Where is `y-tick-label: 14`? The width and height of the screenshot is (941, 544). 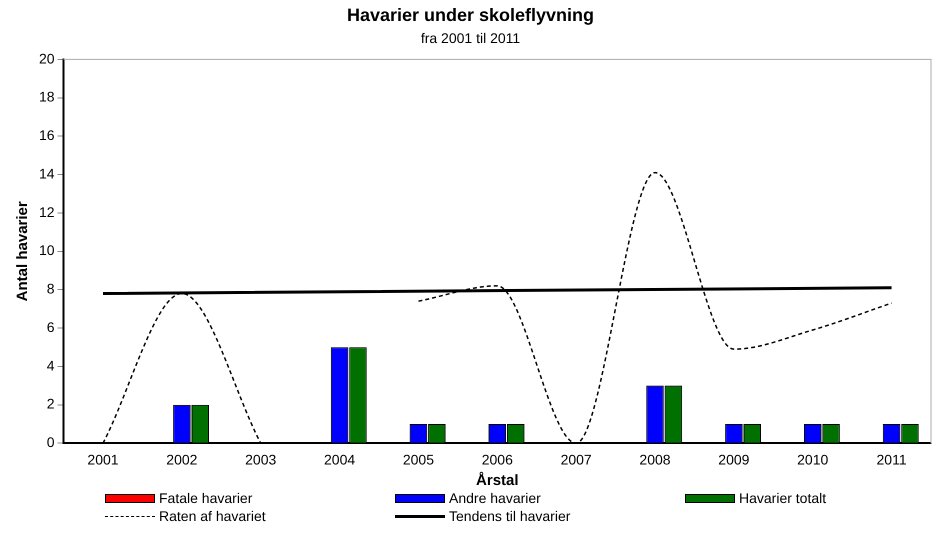
y-tick-label: 14 is located at coordinates (46, 173).